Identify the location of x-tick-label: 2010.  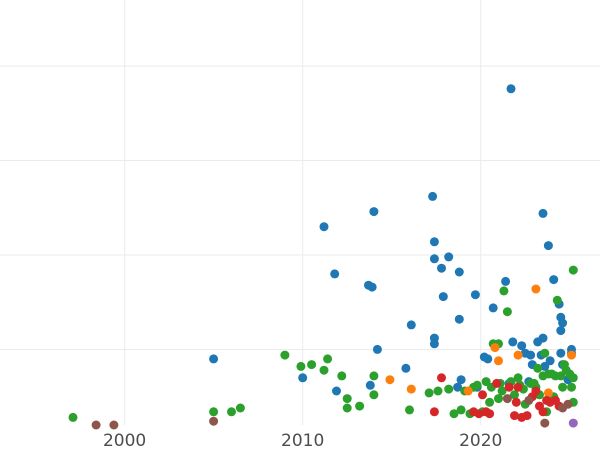
(302, 440).